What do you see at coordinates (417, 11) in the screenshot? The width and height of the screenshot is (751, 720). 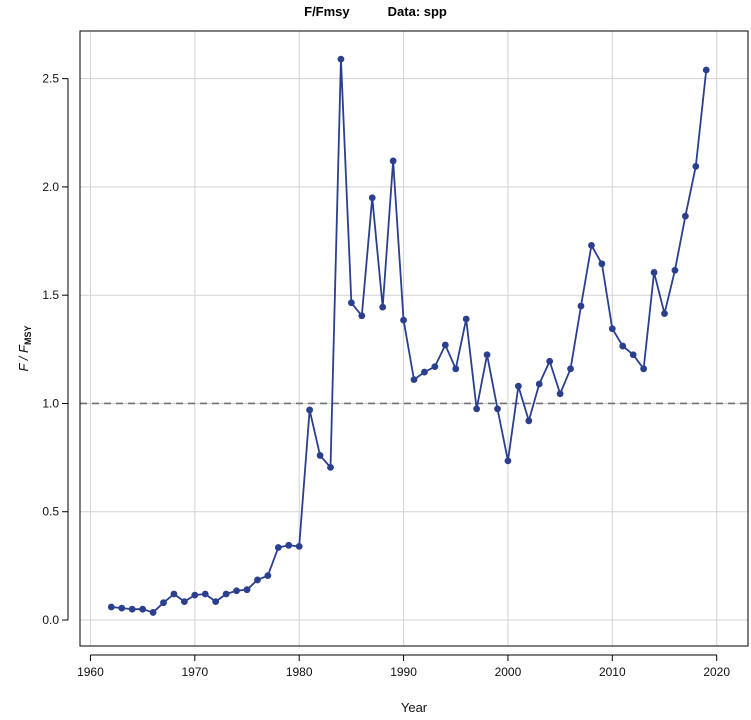 I see `chart-subtitle: Data: spp` at bounding box center [417, 11].